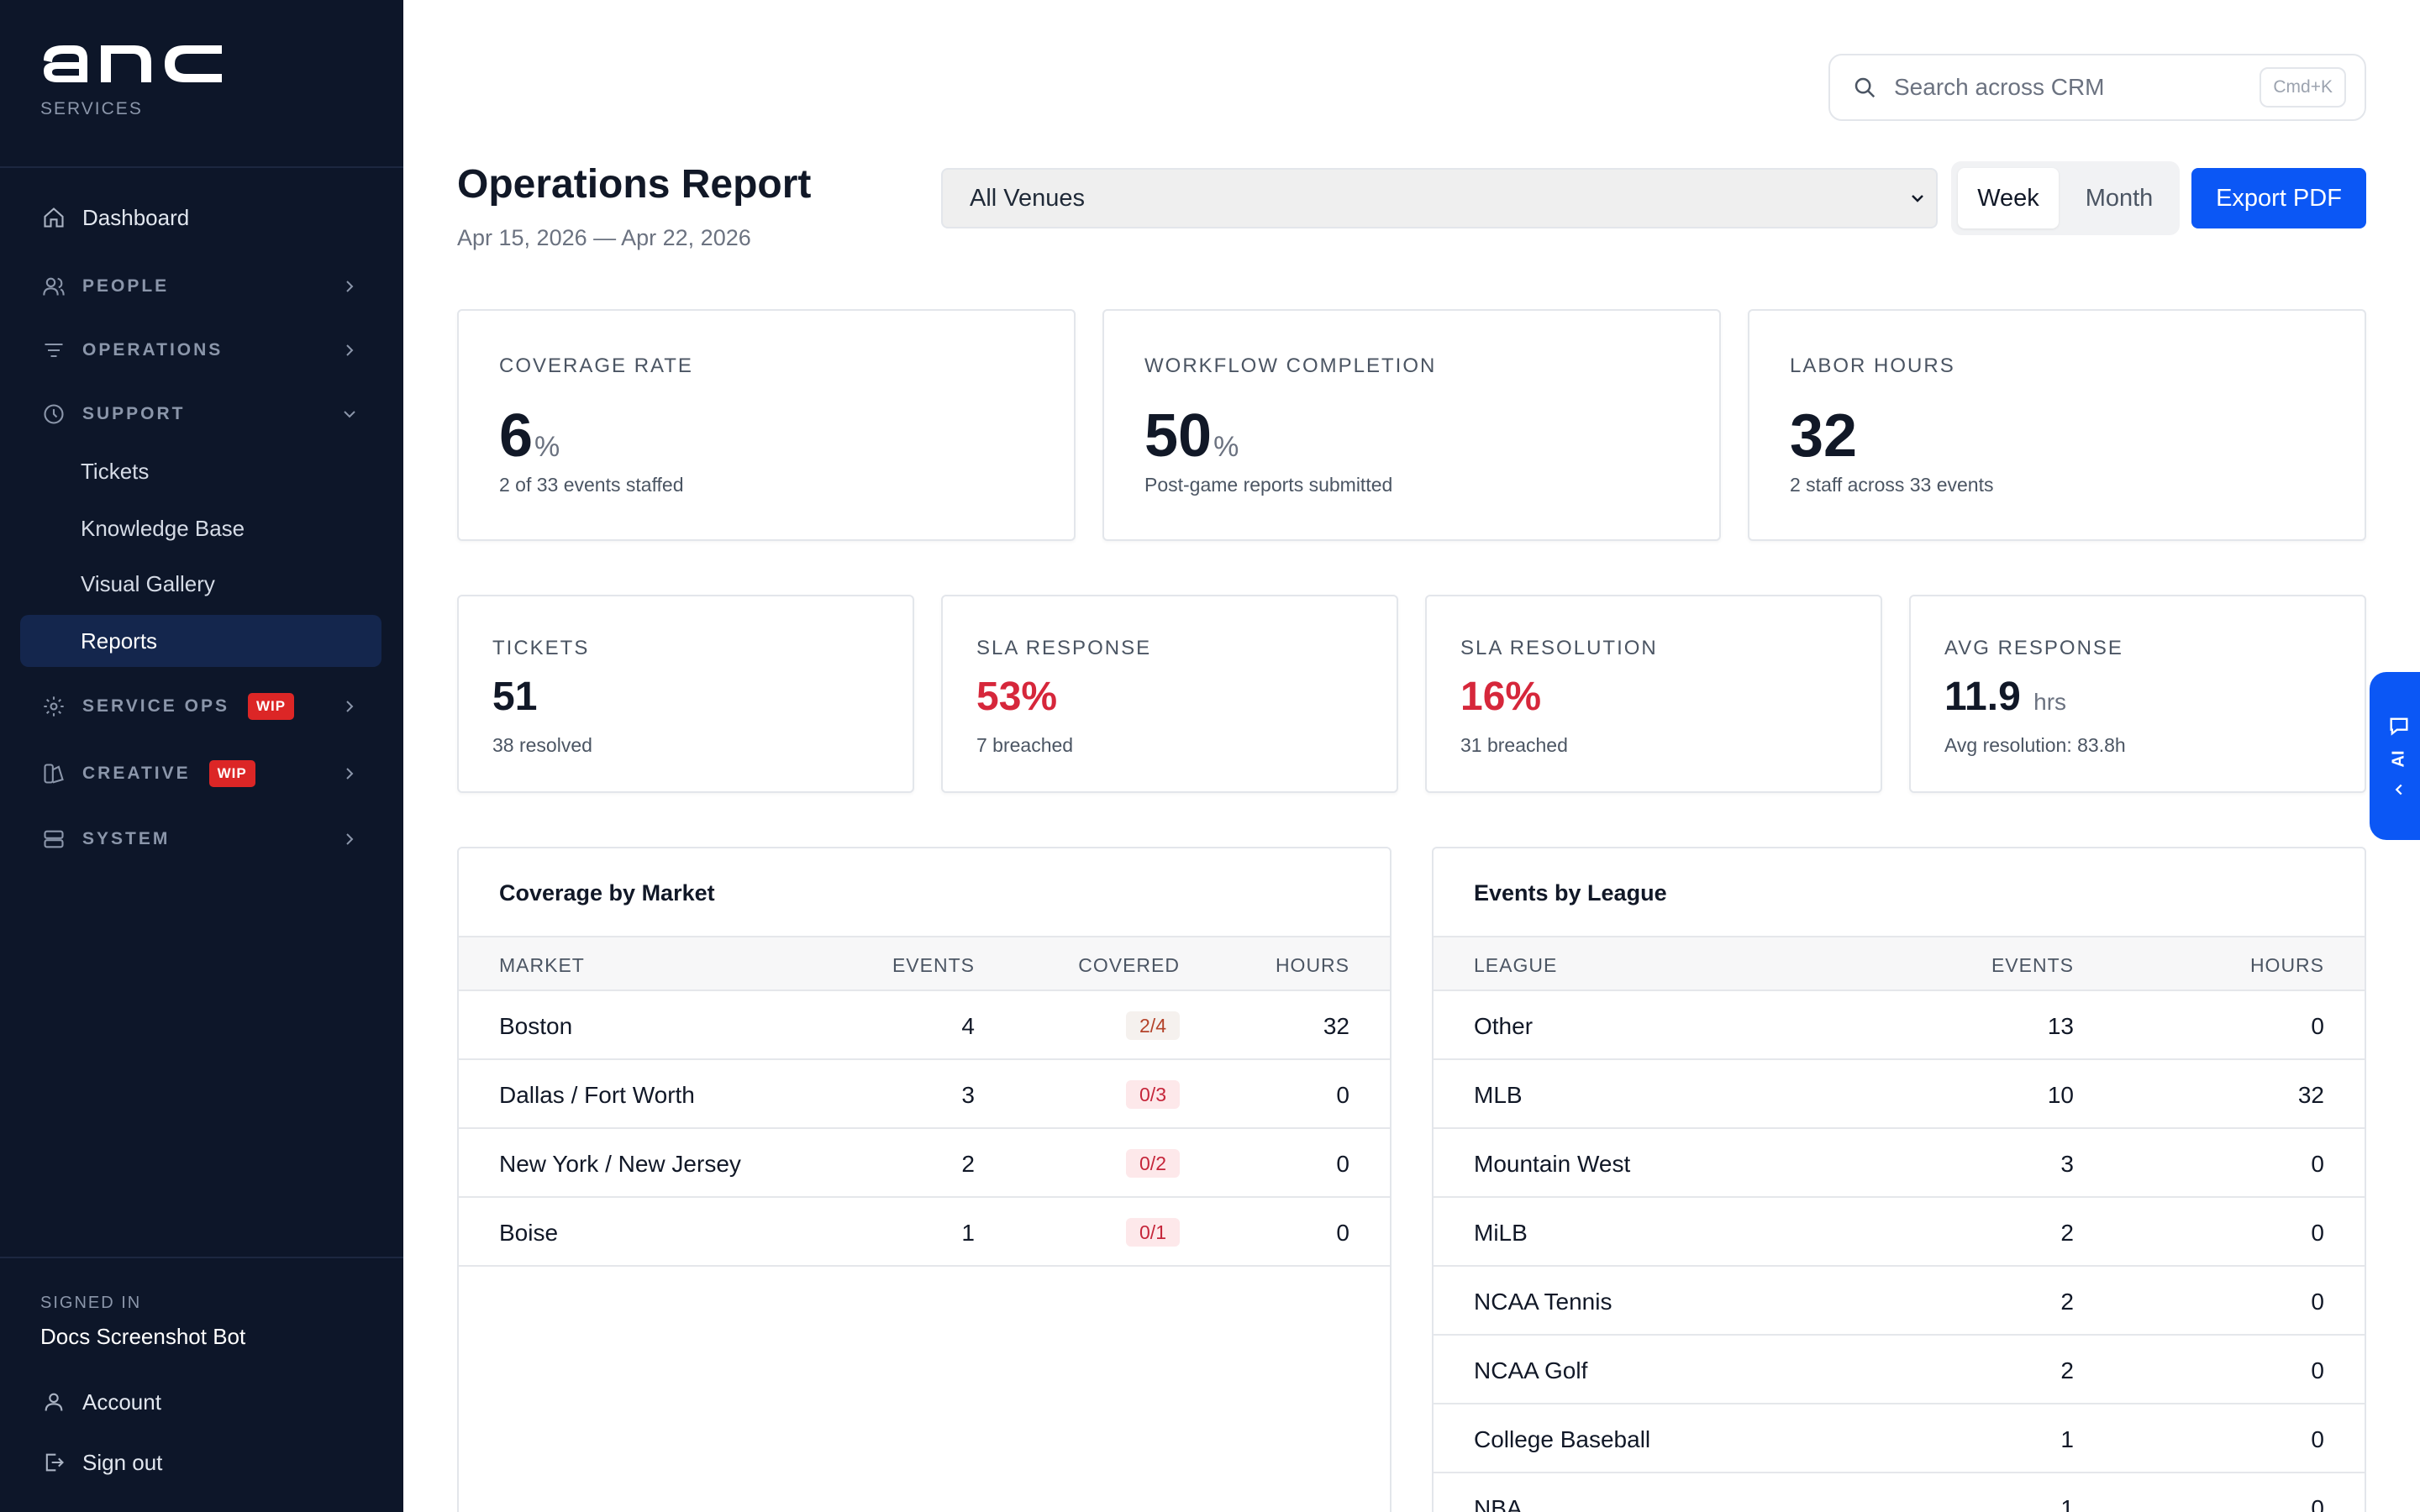  Describe the element at coordinates (591, 485) in the screenshot. I see `card-subtext: 2 of 33 events staffed` at that location.